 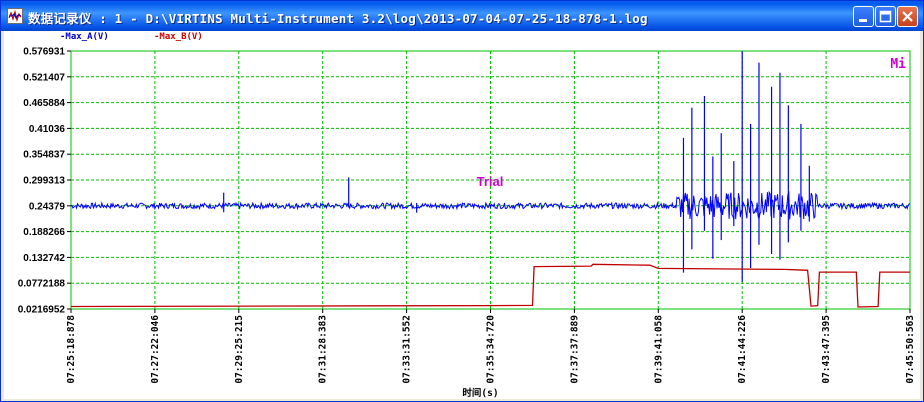 What do you see at coordinates (44, 77) in the screenshot?
I see `y-tick-label: 0.521407` at bounding box center [44, 77].